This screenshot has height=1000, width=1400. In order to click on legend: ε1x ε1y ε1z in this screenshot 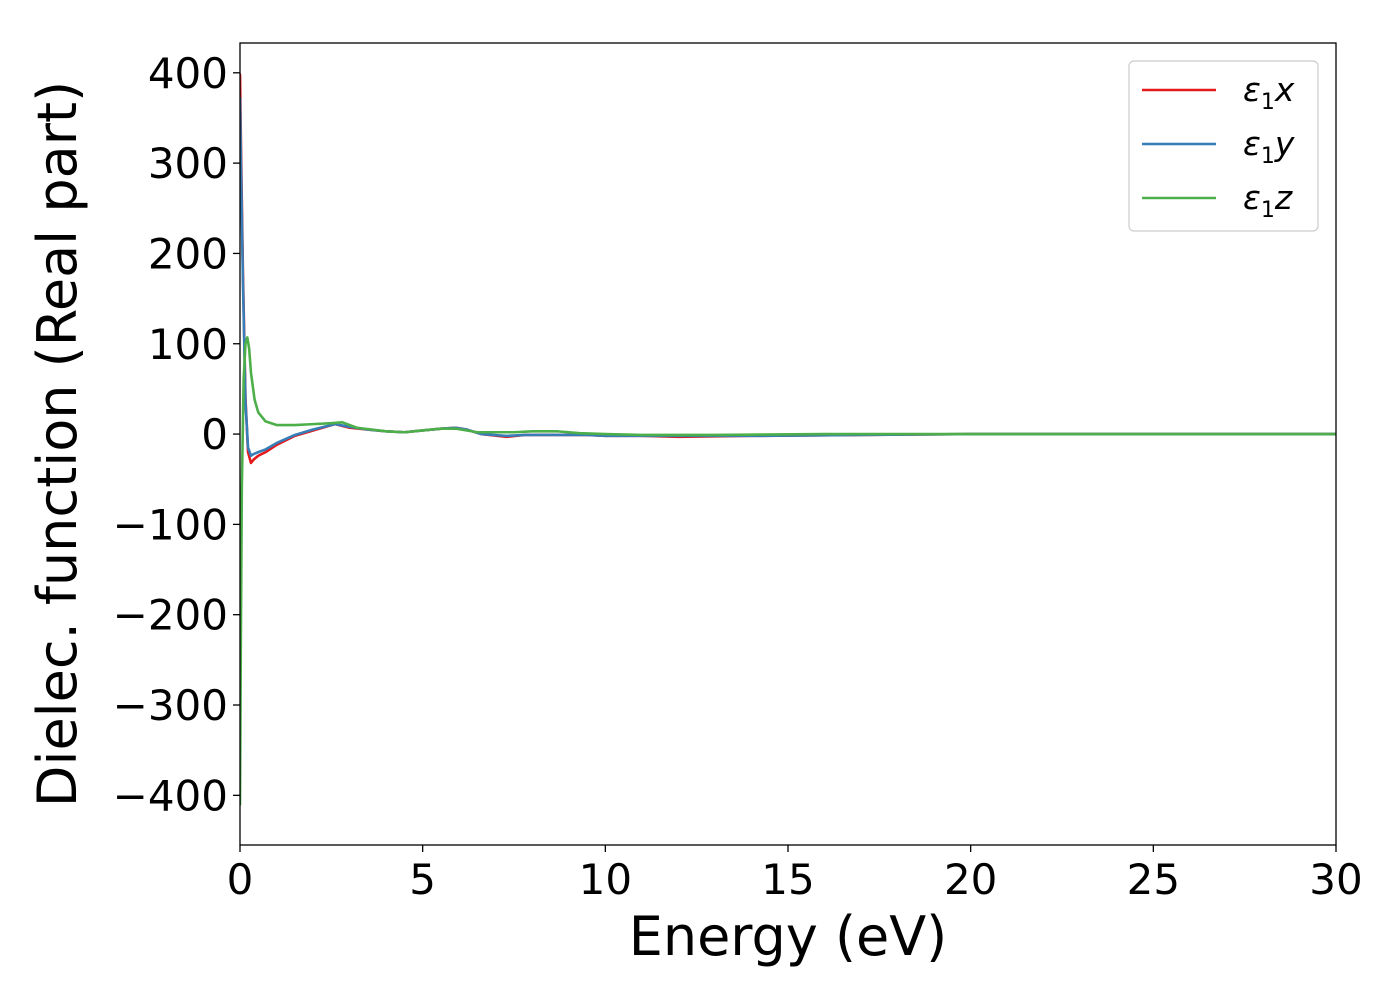, I will do `click(1223, 146)`.